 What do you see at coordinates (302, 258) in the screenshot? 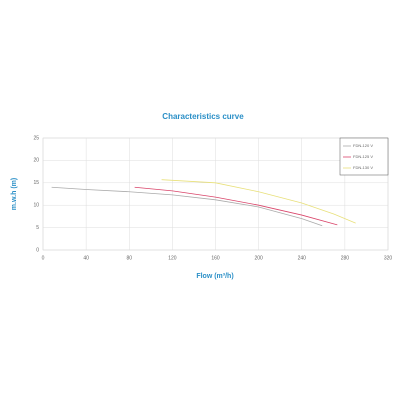
I see `x-tick-label: 240` at bounding box center [302, 258].